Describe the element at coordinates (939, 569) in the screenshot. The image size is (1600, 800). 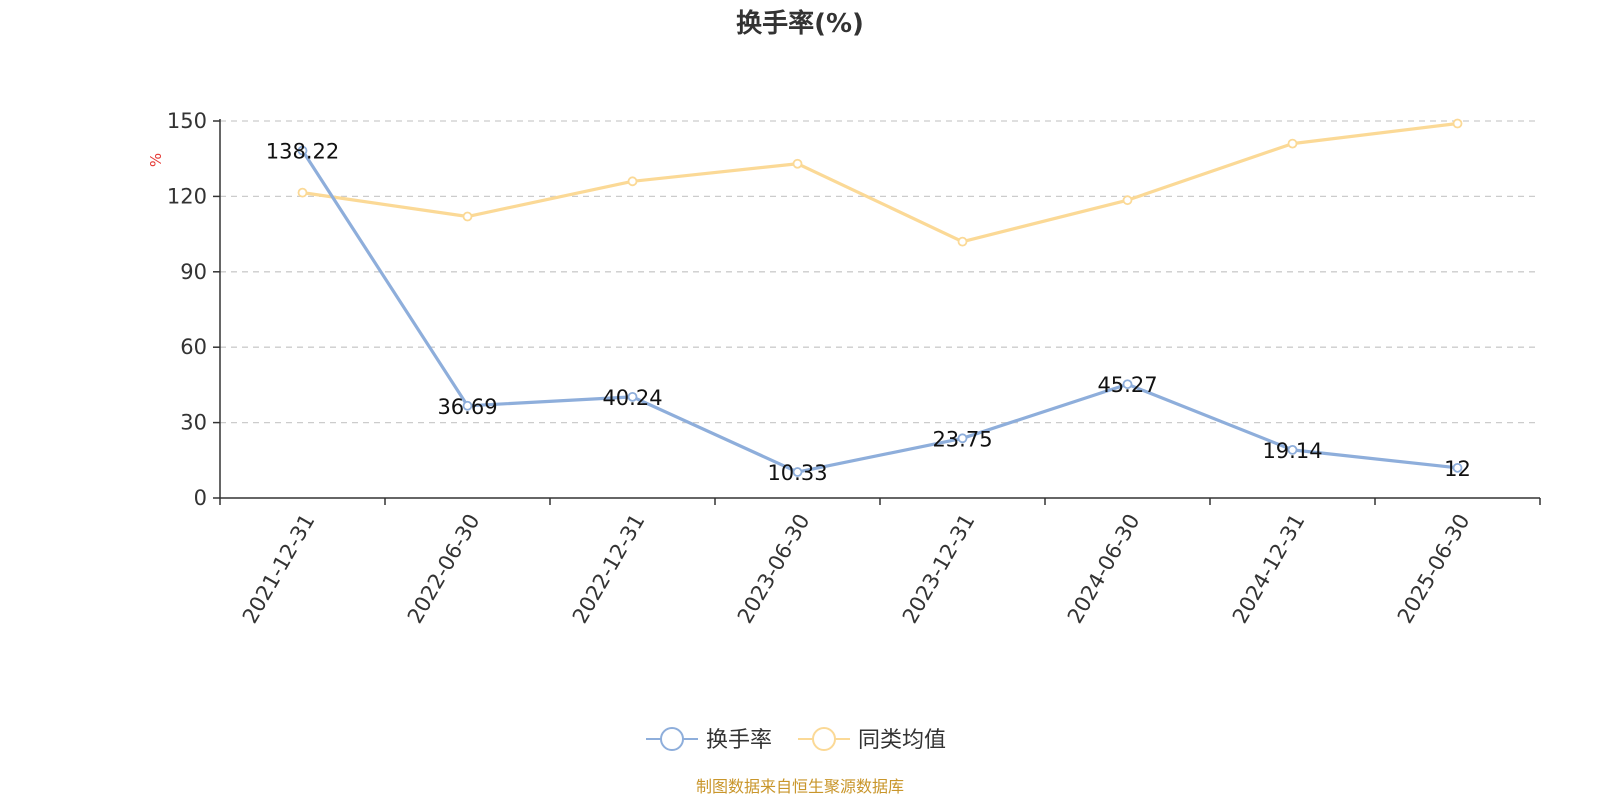
I see `x-tick-label: 2023-12-31` at that location.